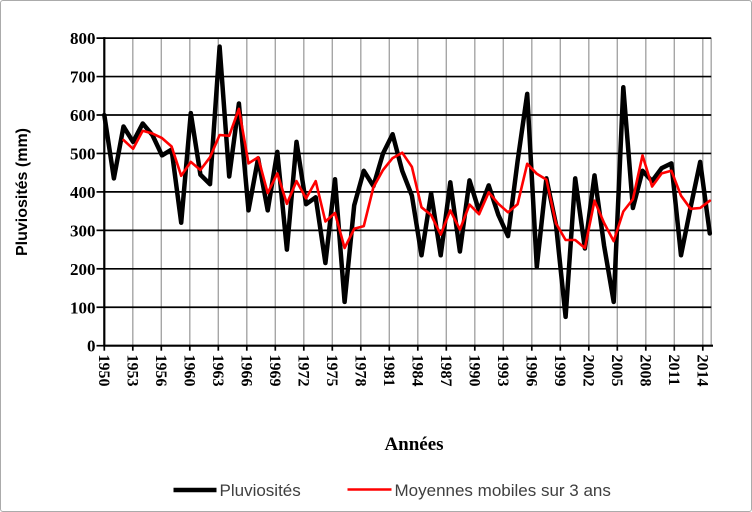 The height and width of the screenshot is (512, 752). What do you see at coordinates (359, 371) in the screenshot?
I see `x-tick-label: 1978` at bounding box center [359, 371].